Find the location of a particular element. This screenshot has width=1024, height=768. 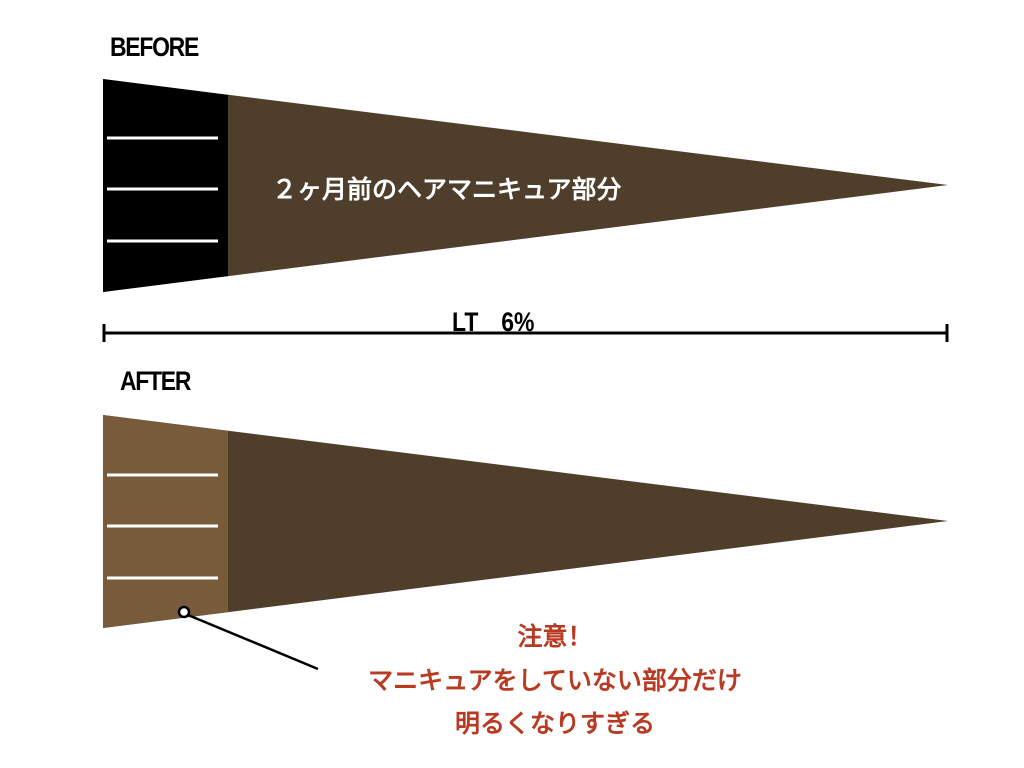

before-strand-text: ２ヶ月前のヘアマニキュア部分 is located at coordinates (447, 189).